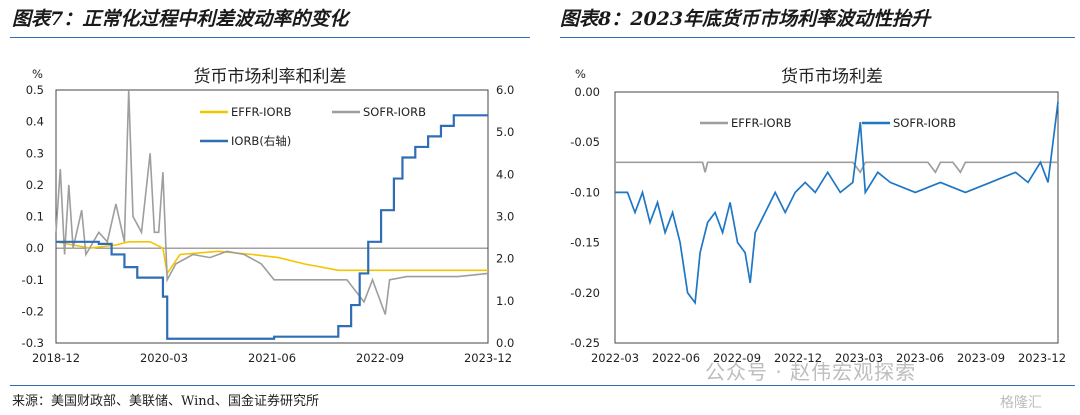  What do you see at coordinates (33, 343) in the screenshot?
I see `left-ytick-label: -0.3` at bounding box center [33, 343].